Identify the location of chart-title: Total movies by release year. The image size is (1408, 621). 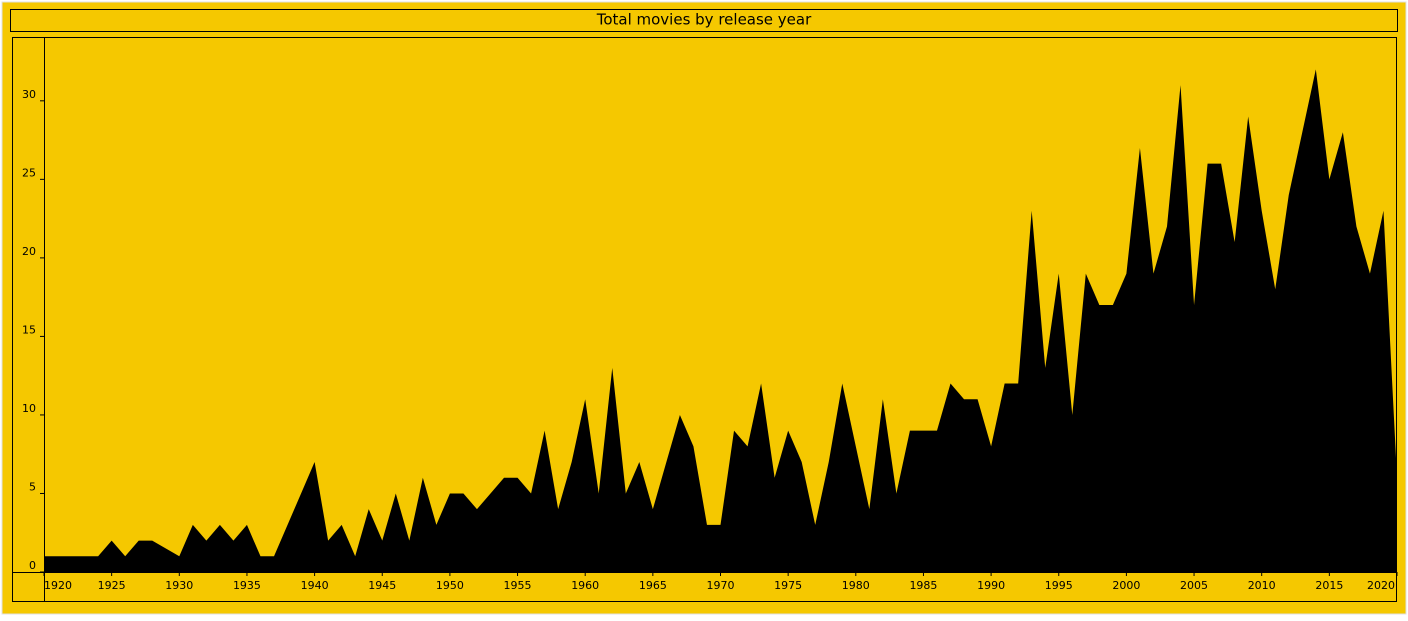
(704, 20).